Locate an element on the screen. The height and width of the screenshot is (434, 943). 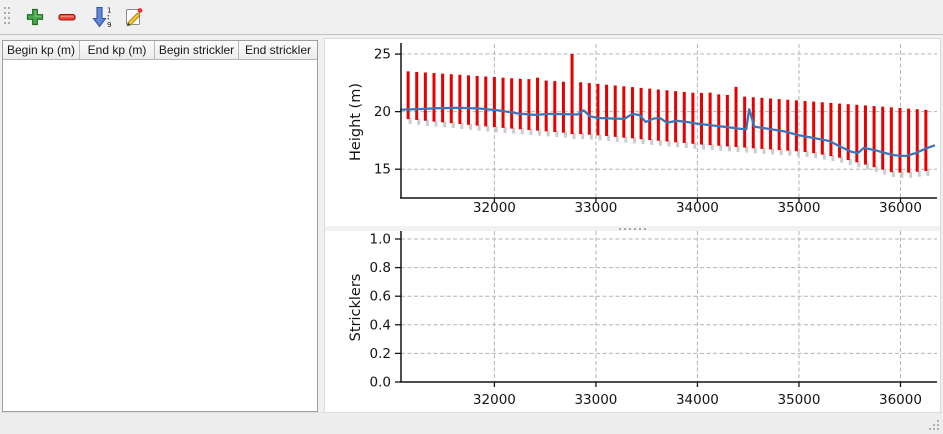
svg-text: 0.4 is located at coordinates (380, 325).